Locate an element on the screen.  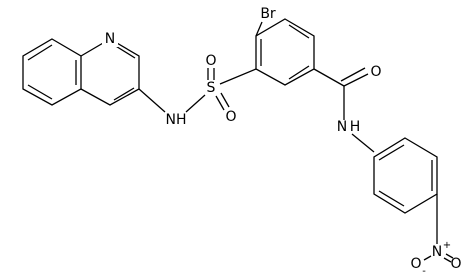
atom-label: S is located at coordinates (211, 88).